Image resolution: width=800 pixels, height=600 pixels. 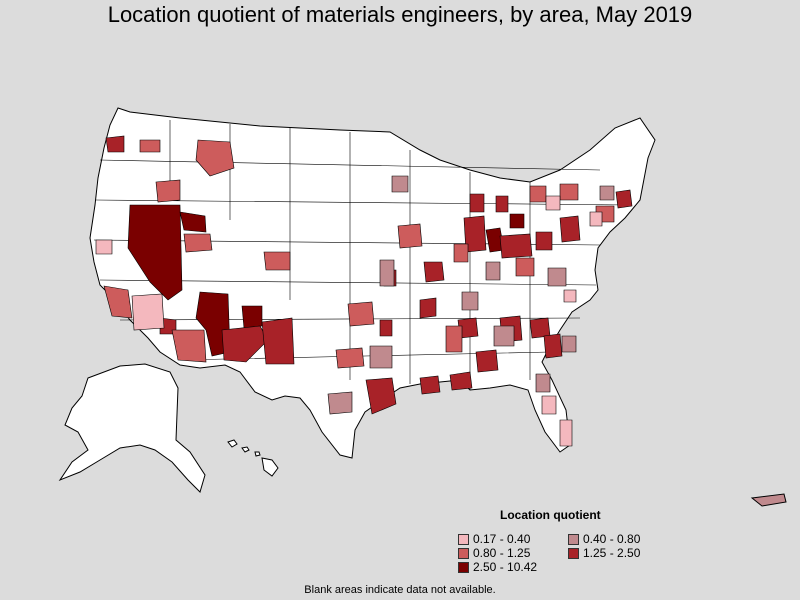 I want to click on legend-item-4: 2.50 - 10.42, so click(x=497, y=567).